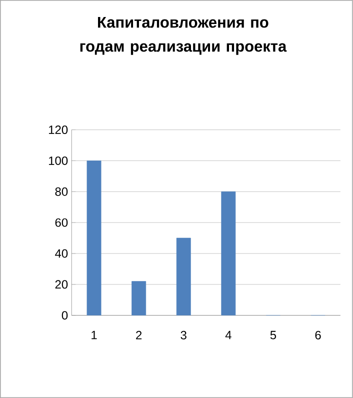 Image resolution: width=353 pixels, height=398 pixels. What do you see at coordinates (58, 160) in the screenshot?
I see `y-tick-label: 100` at bounding box center [58, 160].